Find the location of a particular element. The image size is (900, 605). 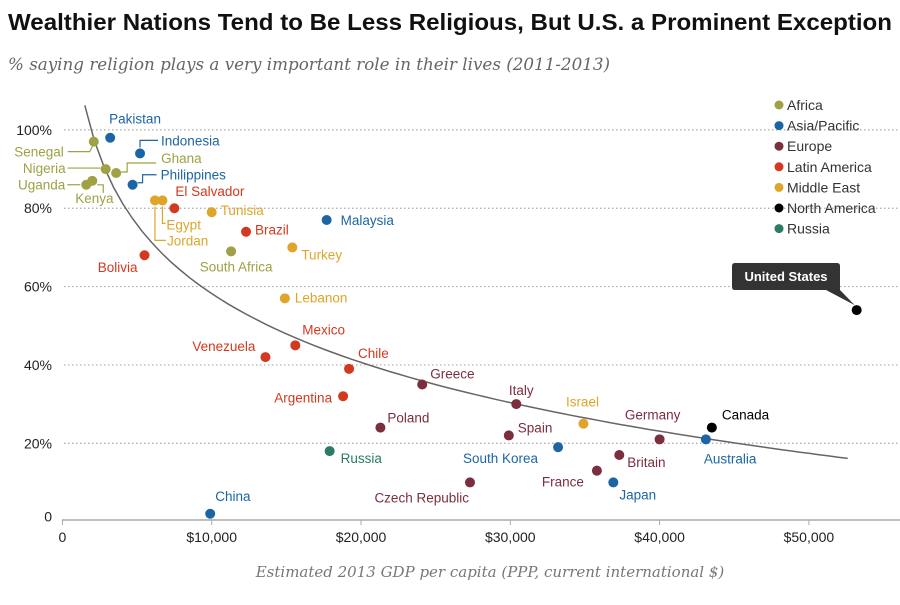

point-jordan: Jordan is located at coordinates (178, 221).